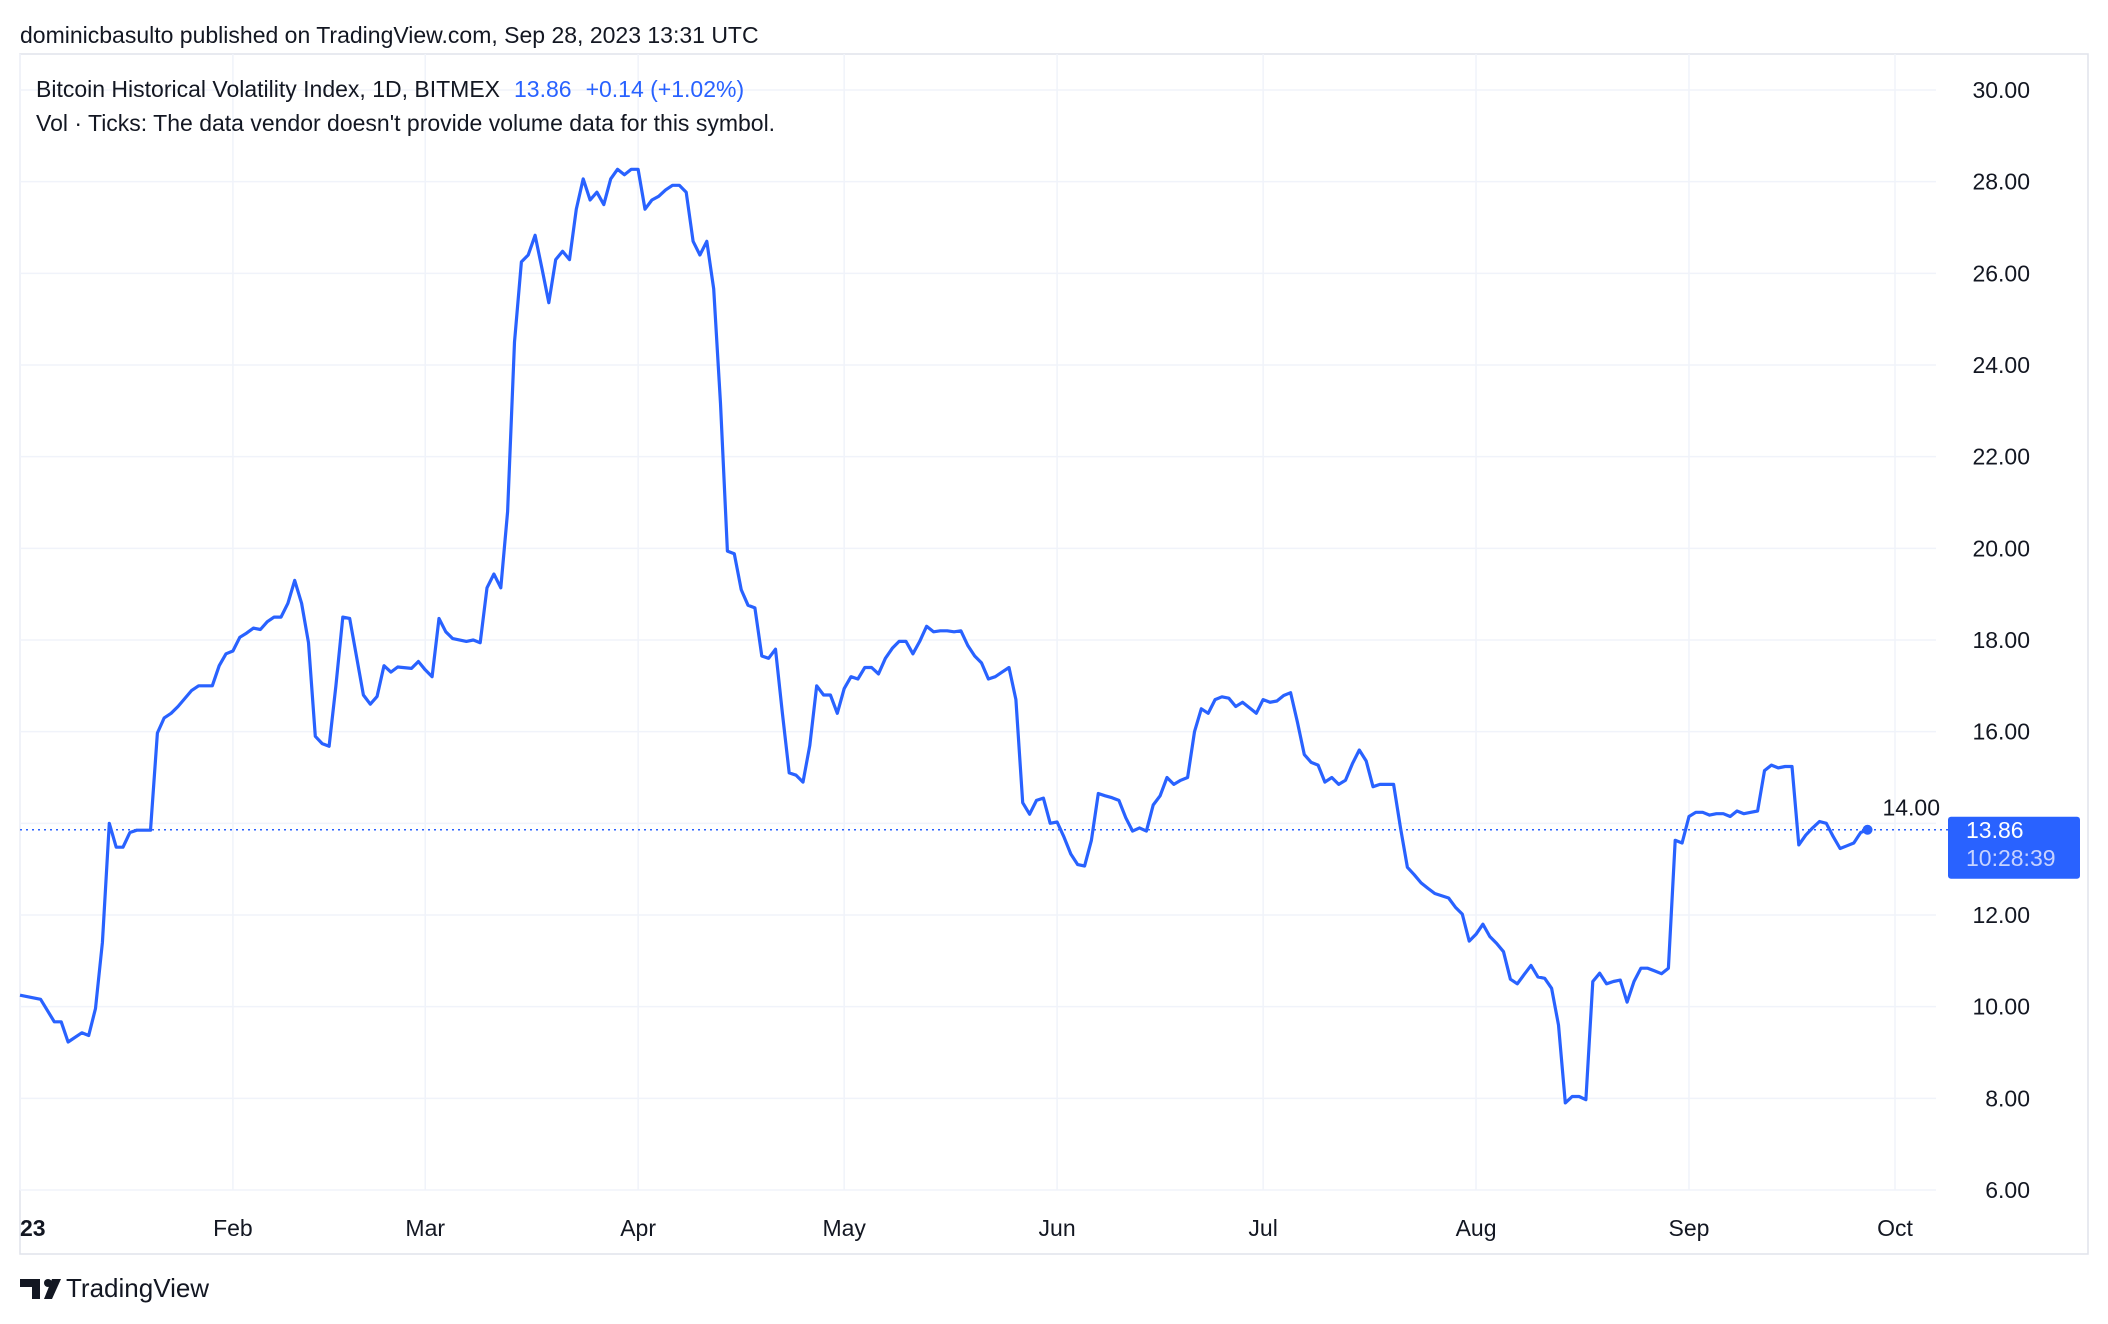 The width and height of the screenshot is (2108, 1324). I want to click on tradingview-brand: TradingView, so click(137, 1288).